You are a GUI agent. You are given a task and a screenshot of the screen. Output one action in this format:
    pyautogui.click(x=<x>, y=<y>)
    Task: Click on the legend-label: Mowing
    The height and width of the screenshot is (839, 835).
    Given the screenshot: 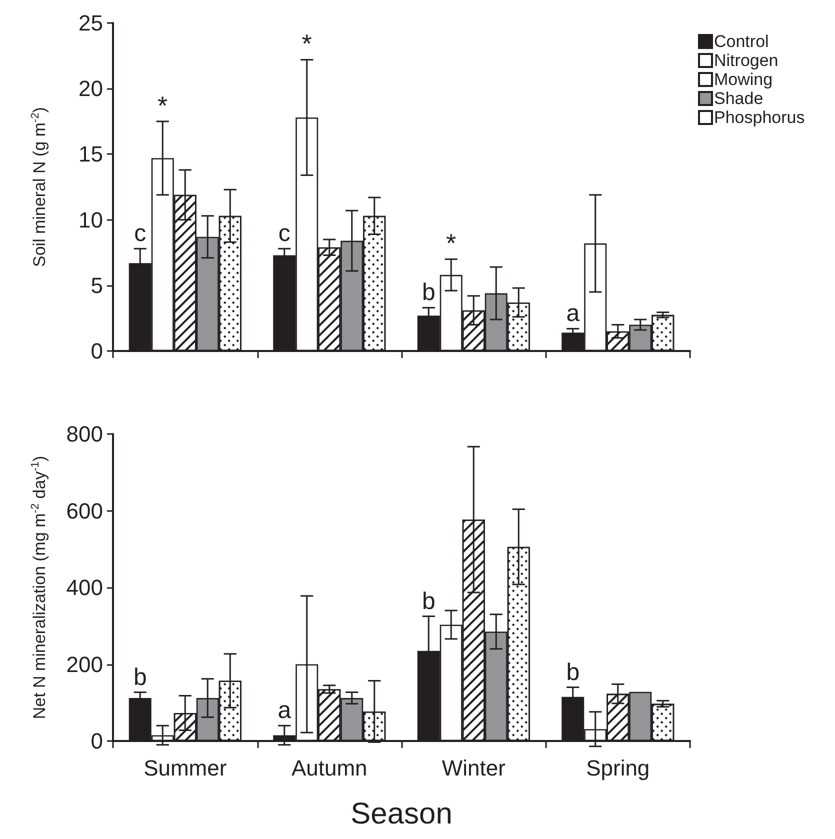 What is the action you would take?
    pyautogui.click(x=743, y=79)
    